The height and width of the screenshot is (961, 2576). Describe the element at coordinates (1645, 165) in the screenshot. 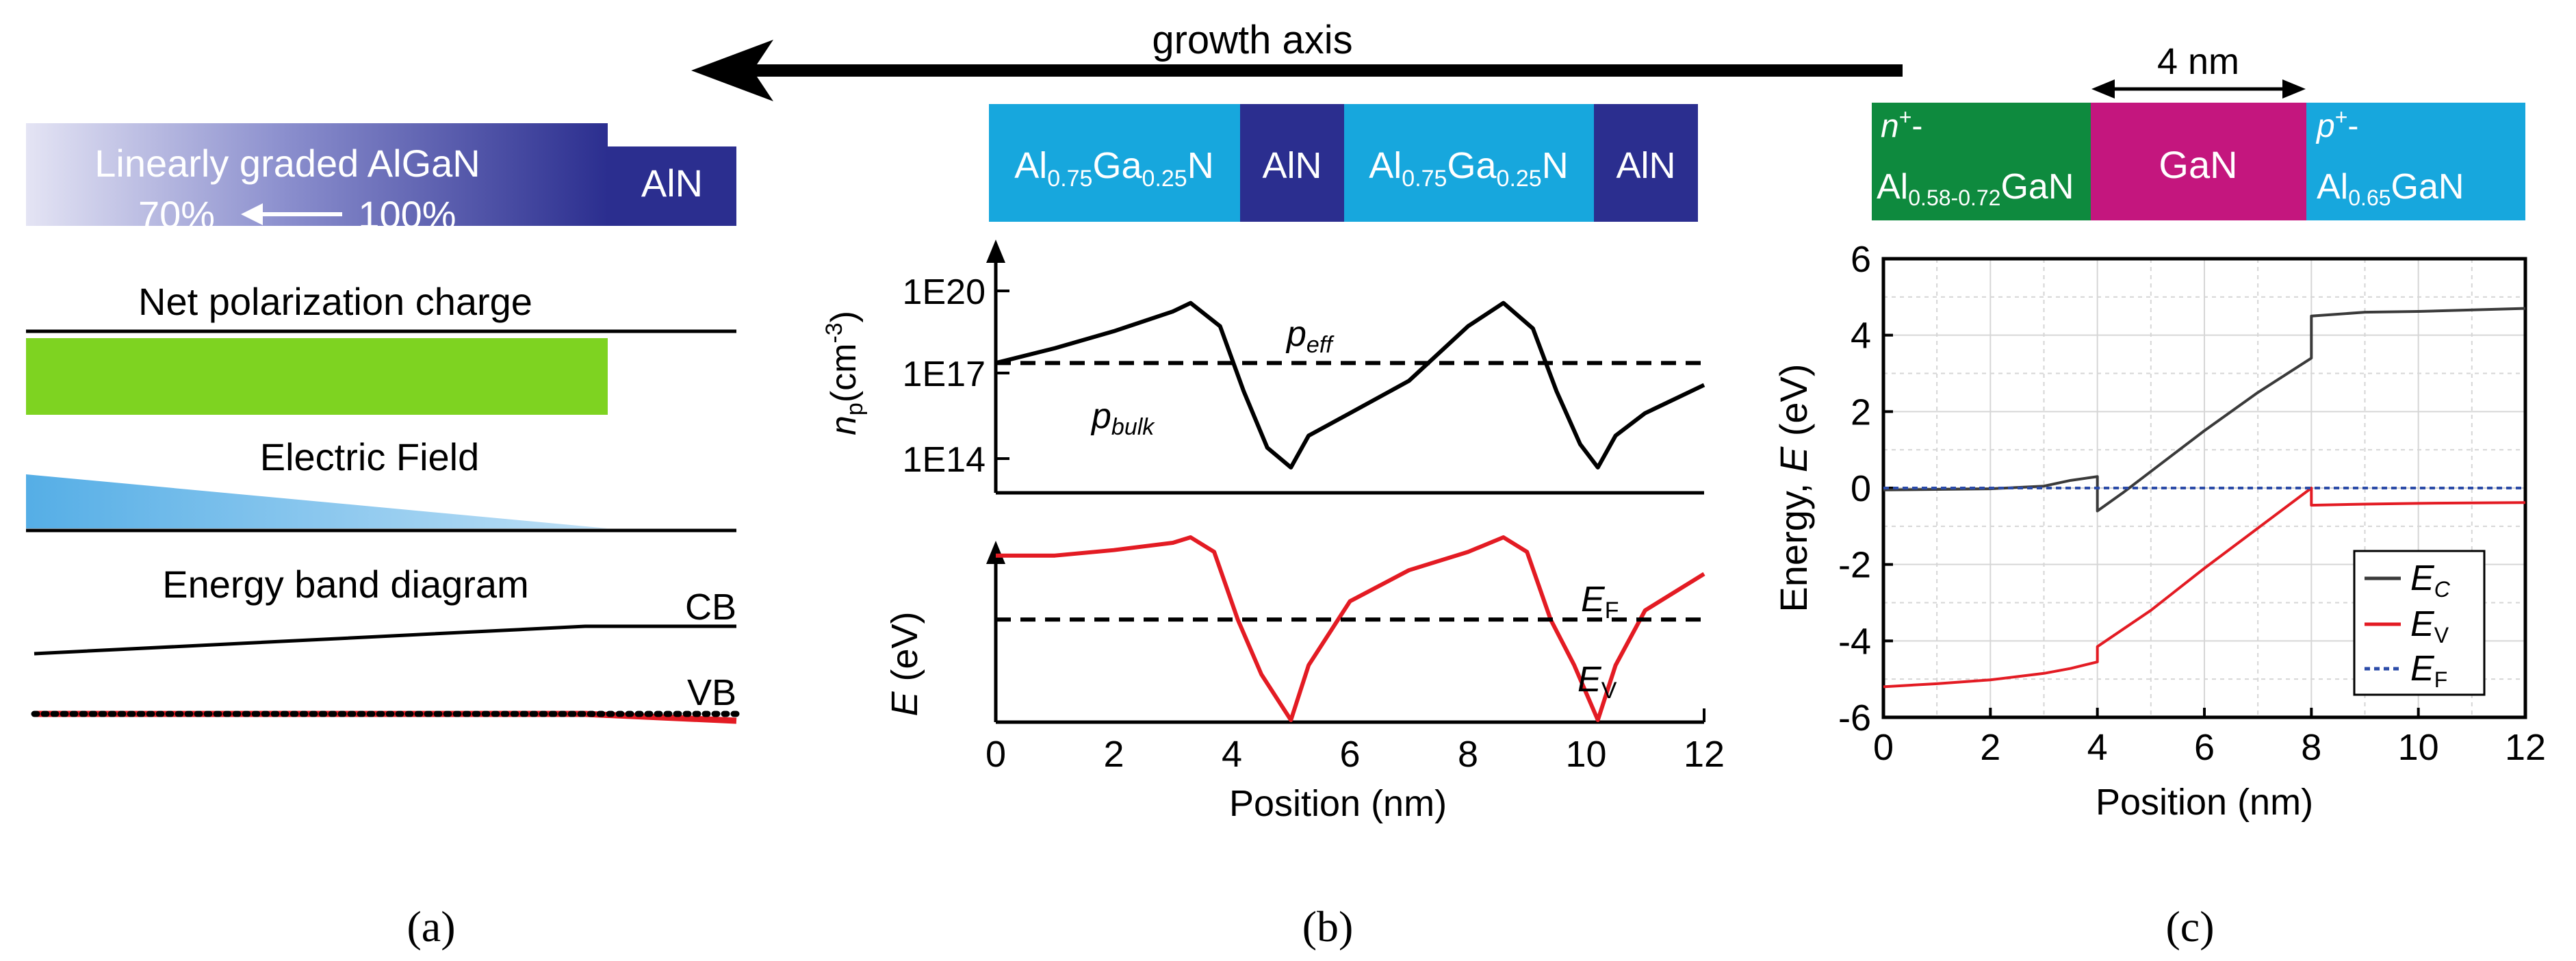

I see `layer-aln-2-label: AlN` at that location.